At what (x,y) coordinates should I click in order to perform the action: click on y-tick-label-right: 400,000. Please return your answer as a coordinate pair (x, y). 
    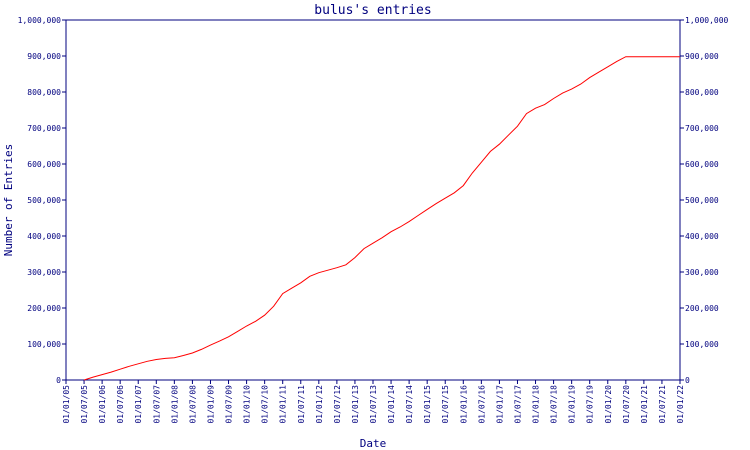
    Looking at the image, I should click on (702, 236).